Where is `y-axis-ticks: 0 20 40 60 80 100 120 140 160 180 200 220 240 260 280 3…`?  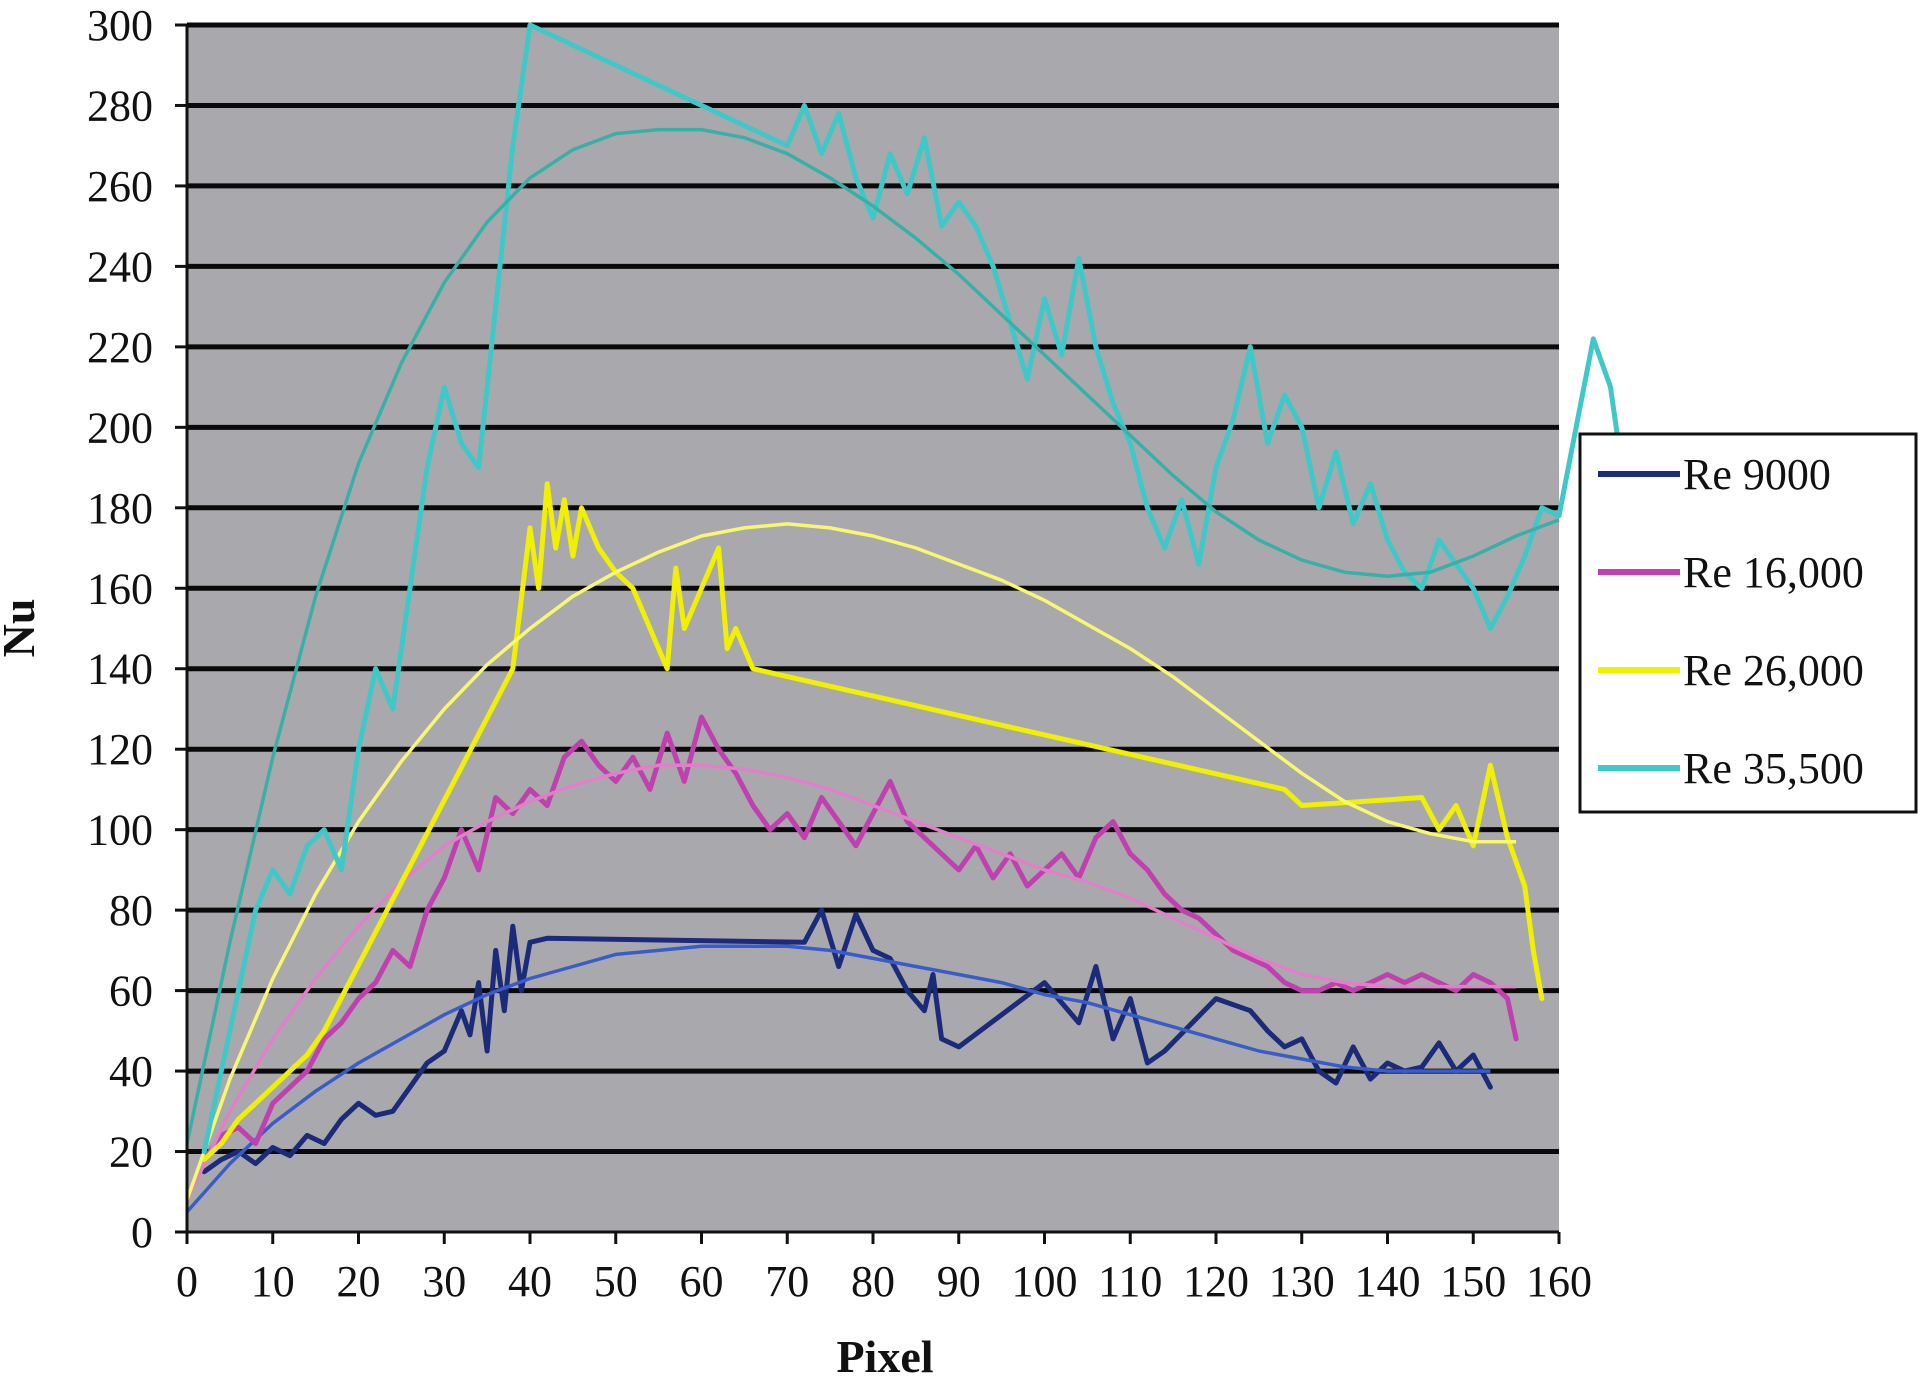 y-axis-ticks: 0 20 40 60 80 100 120 140 160 180 200 220 240 260 280 3… is located at coordinates (137, 629).